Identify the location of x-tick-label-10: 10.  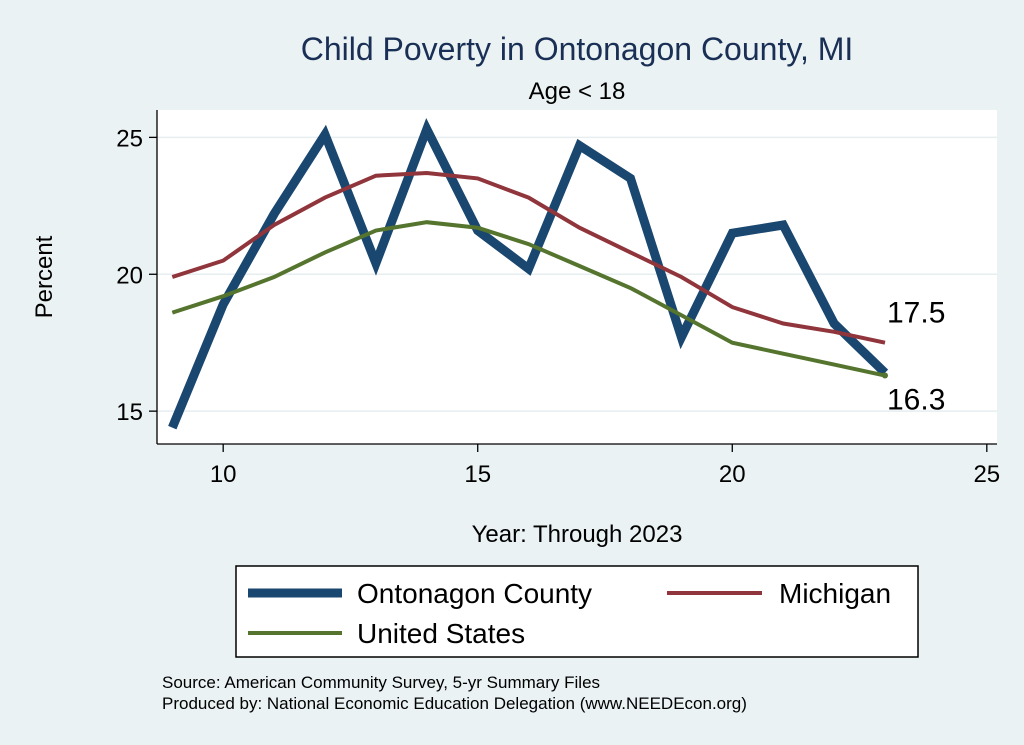
(223, 474).